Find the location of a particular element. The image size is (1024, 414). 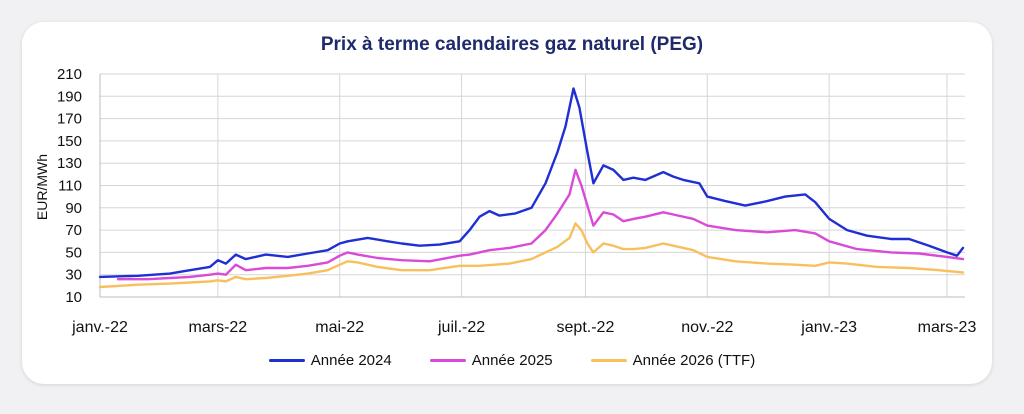

x-tick-label: mars-23 is located at coordinates (947, 327).